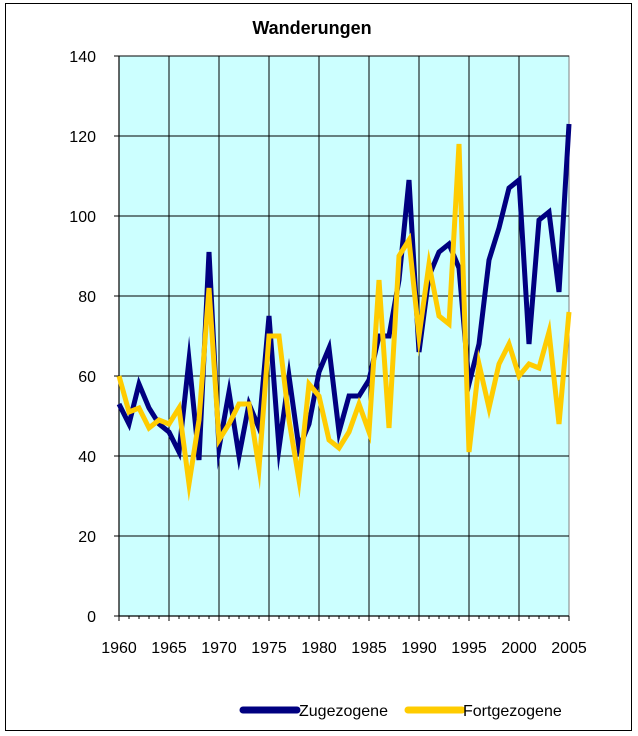 The width and height of the screenshot is (638, 736). What do you see at coordinates (319, 648) in the screenshot?
I see `x-tick-label: 1980` at bounding box center [319, 648].